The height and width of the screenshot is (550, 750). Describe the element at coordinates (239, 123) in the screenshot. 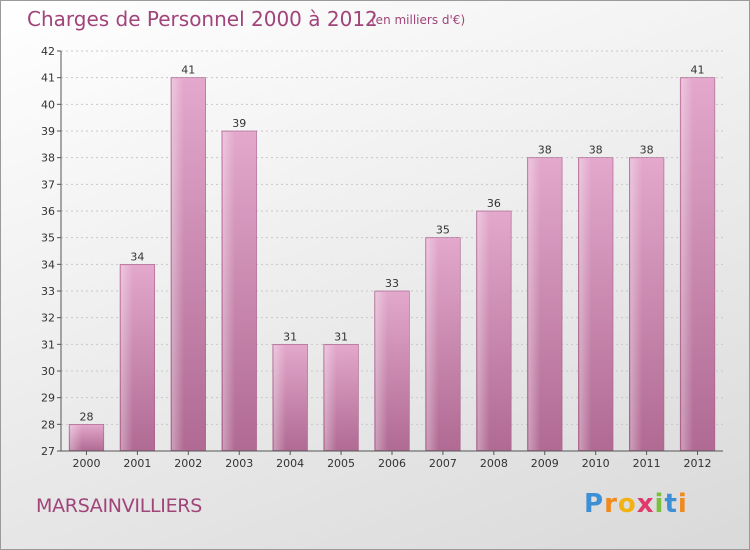

I see `value-label: 39` at that location.